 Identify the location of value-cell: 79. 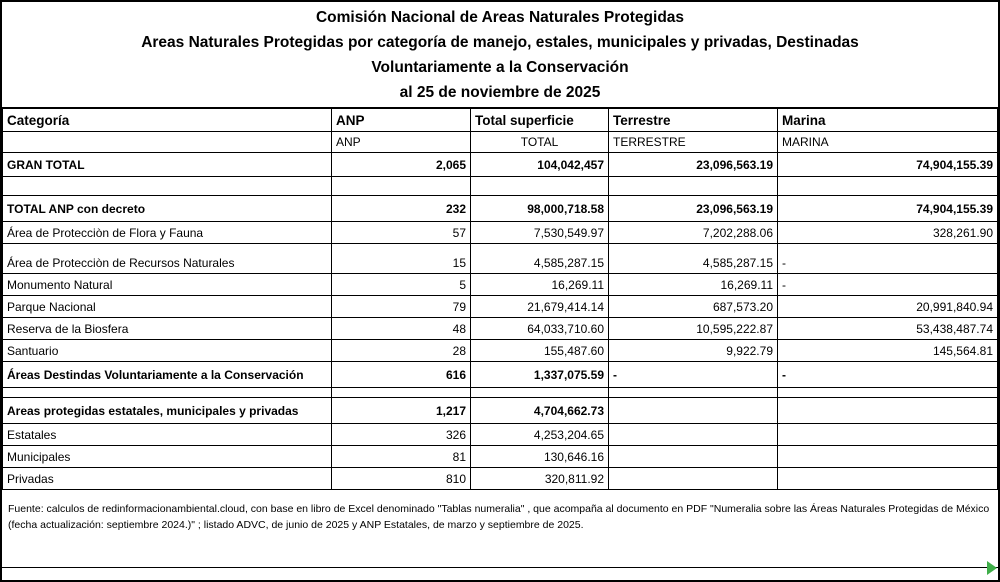
(401, 306).